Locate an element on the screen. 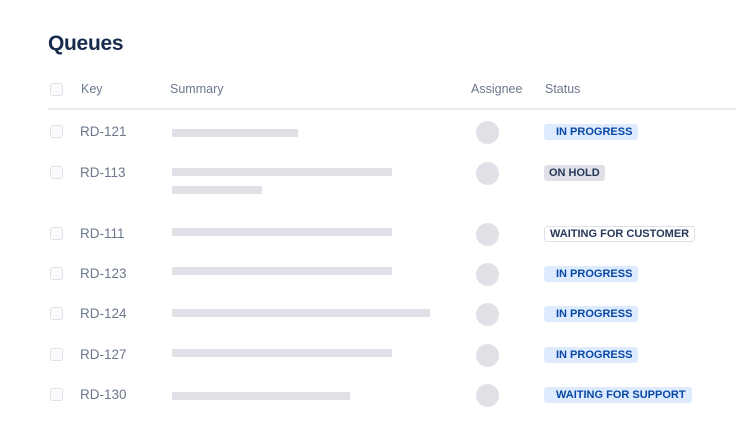 This screenshot has height=424, width=736. page-title: Queues is located at coordinates (86, 43).